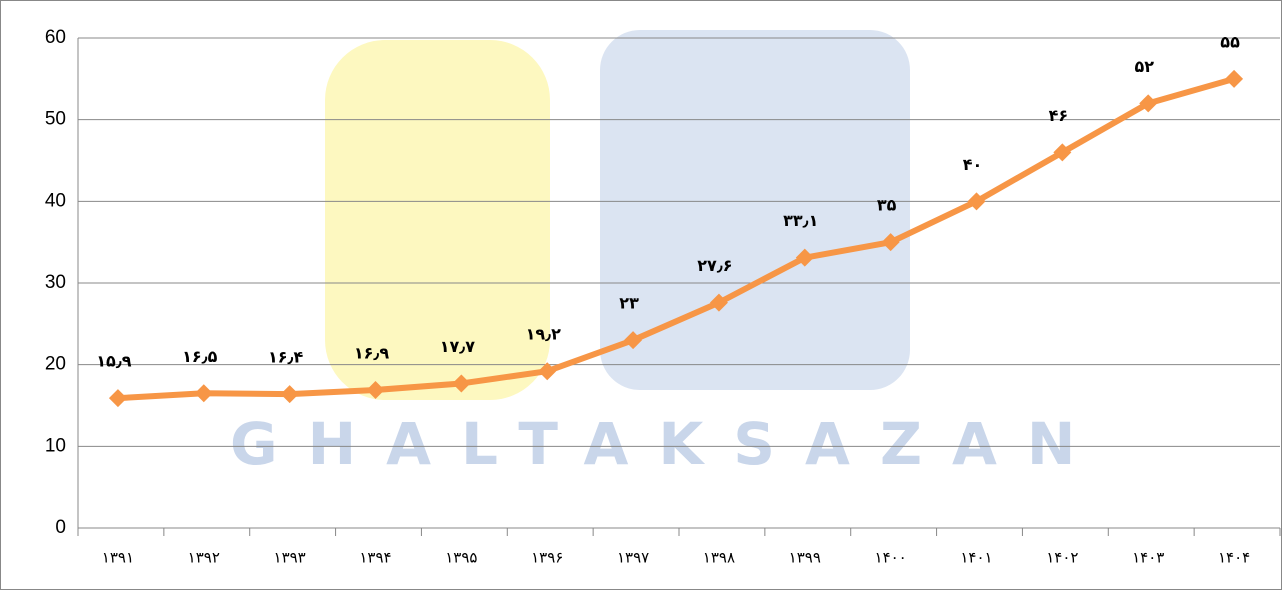 This screenshot has width=1282, height=590. I want to click on x-tick-label: ۱۴۰۴, so click(1234, 558).